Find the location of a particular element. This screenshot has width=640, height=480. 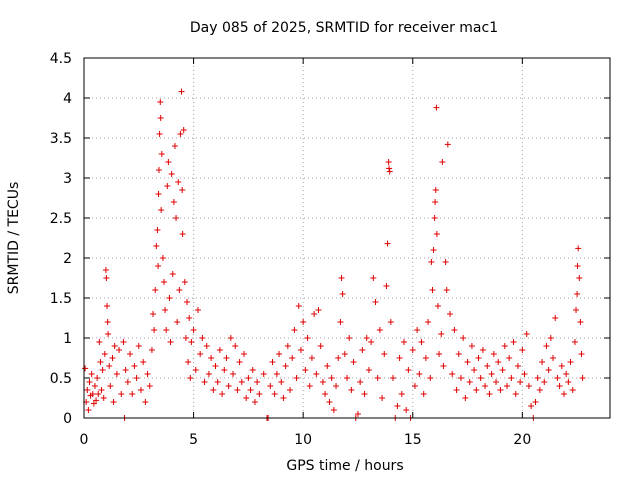

y-tick-label: 3.5 is located at coordinates (61, 139).